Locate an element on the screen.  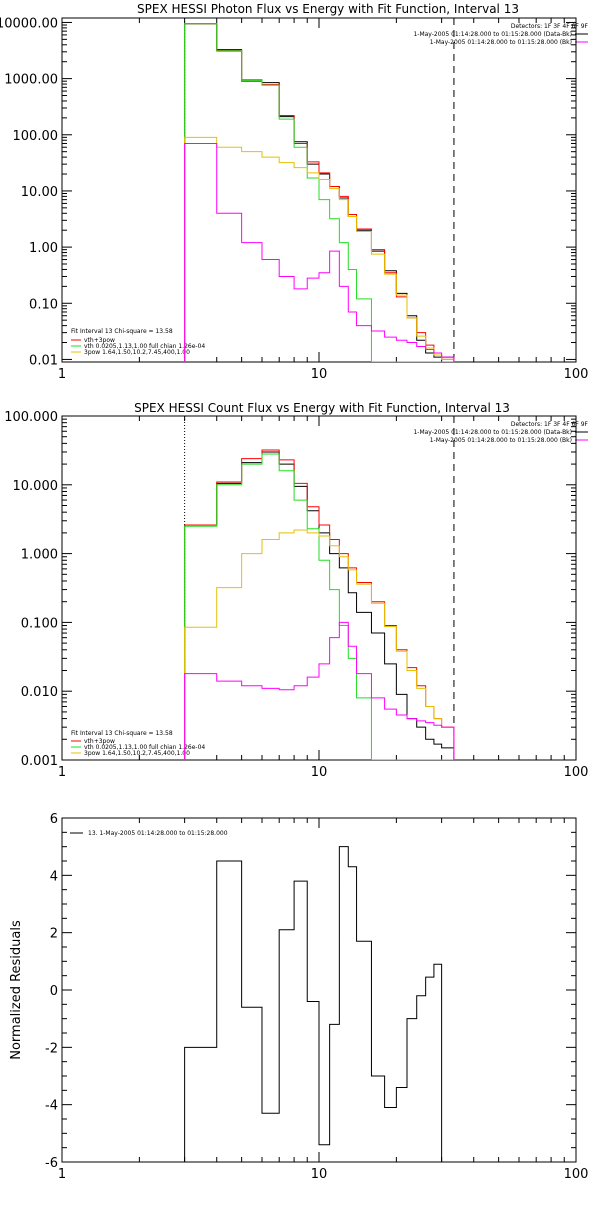
y-tick-label: 0.001 is located at coordinates (39, 761).